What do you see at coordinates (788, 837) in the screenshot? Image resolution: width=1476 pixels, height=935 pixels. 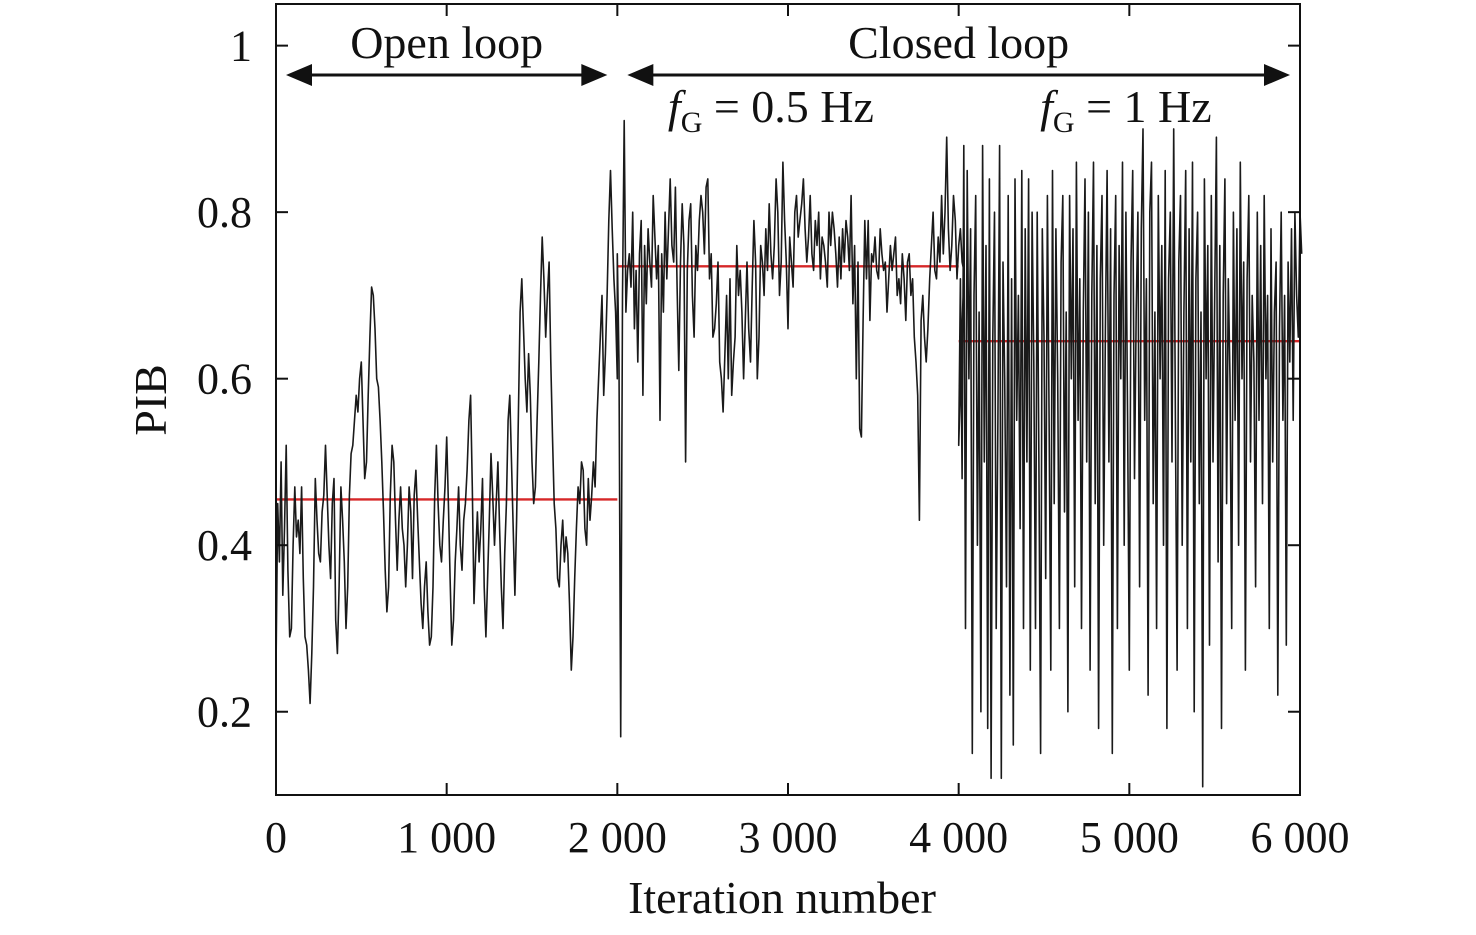 I see `x-tick-label: 3 000` at bounding box center [788, 837].